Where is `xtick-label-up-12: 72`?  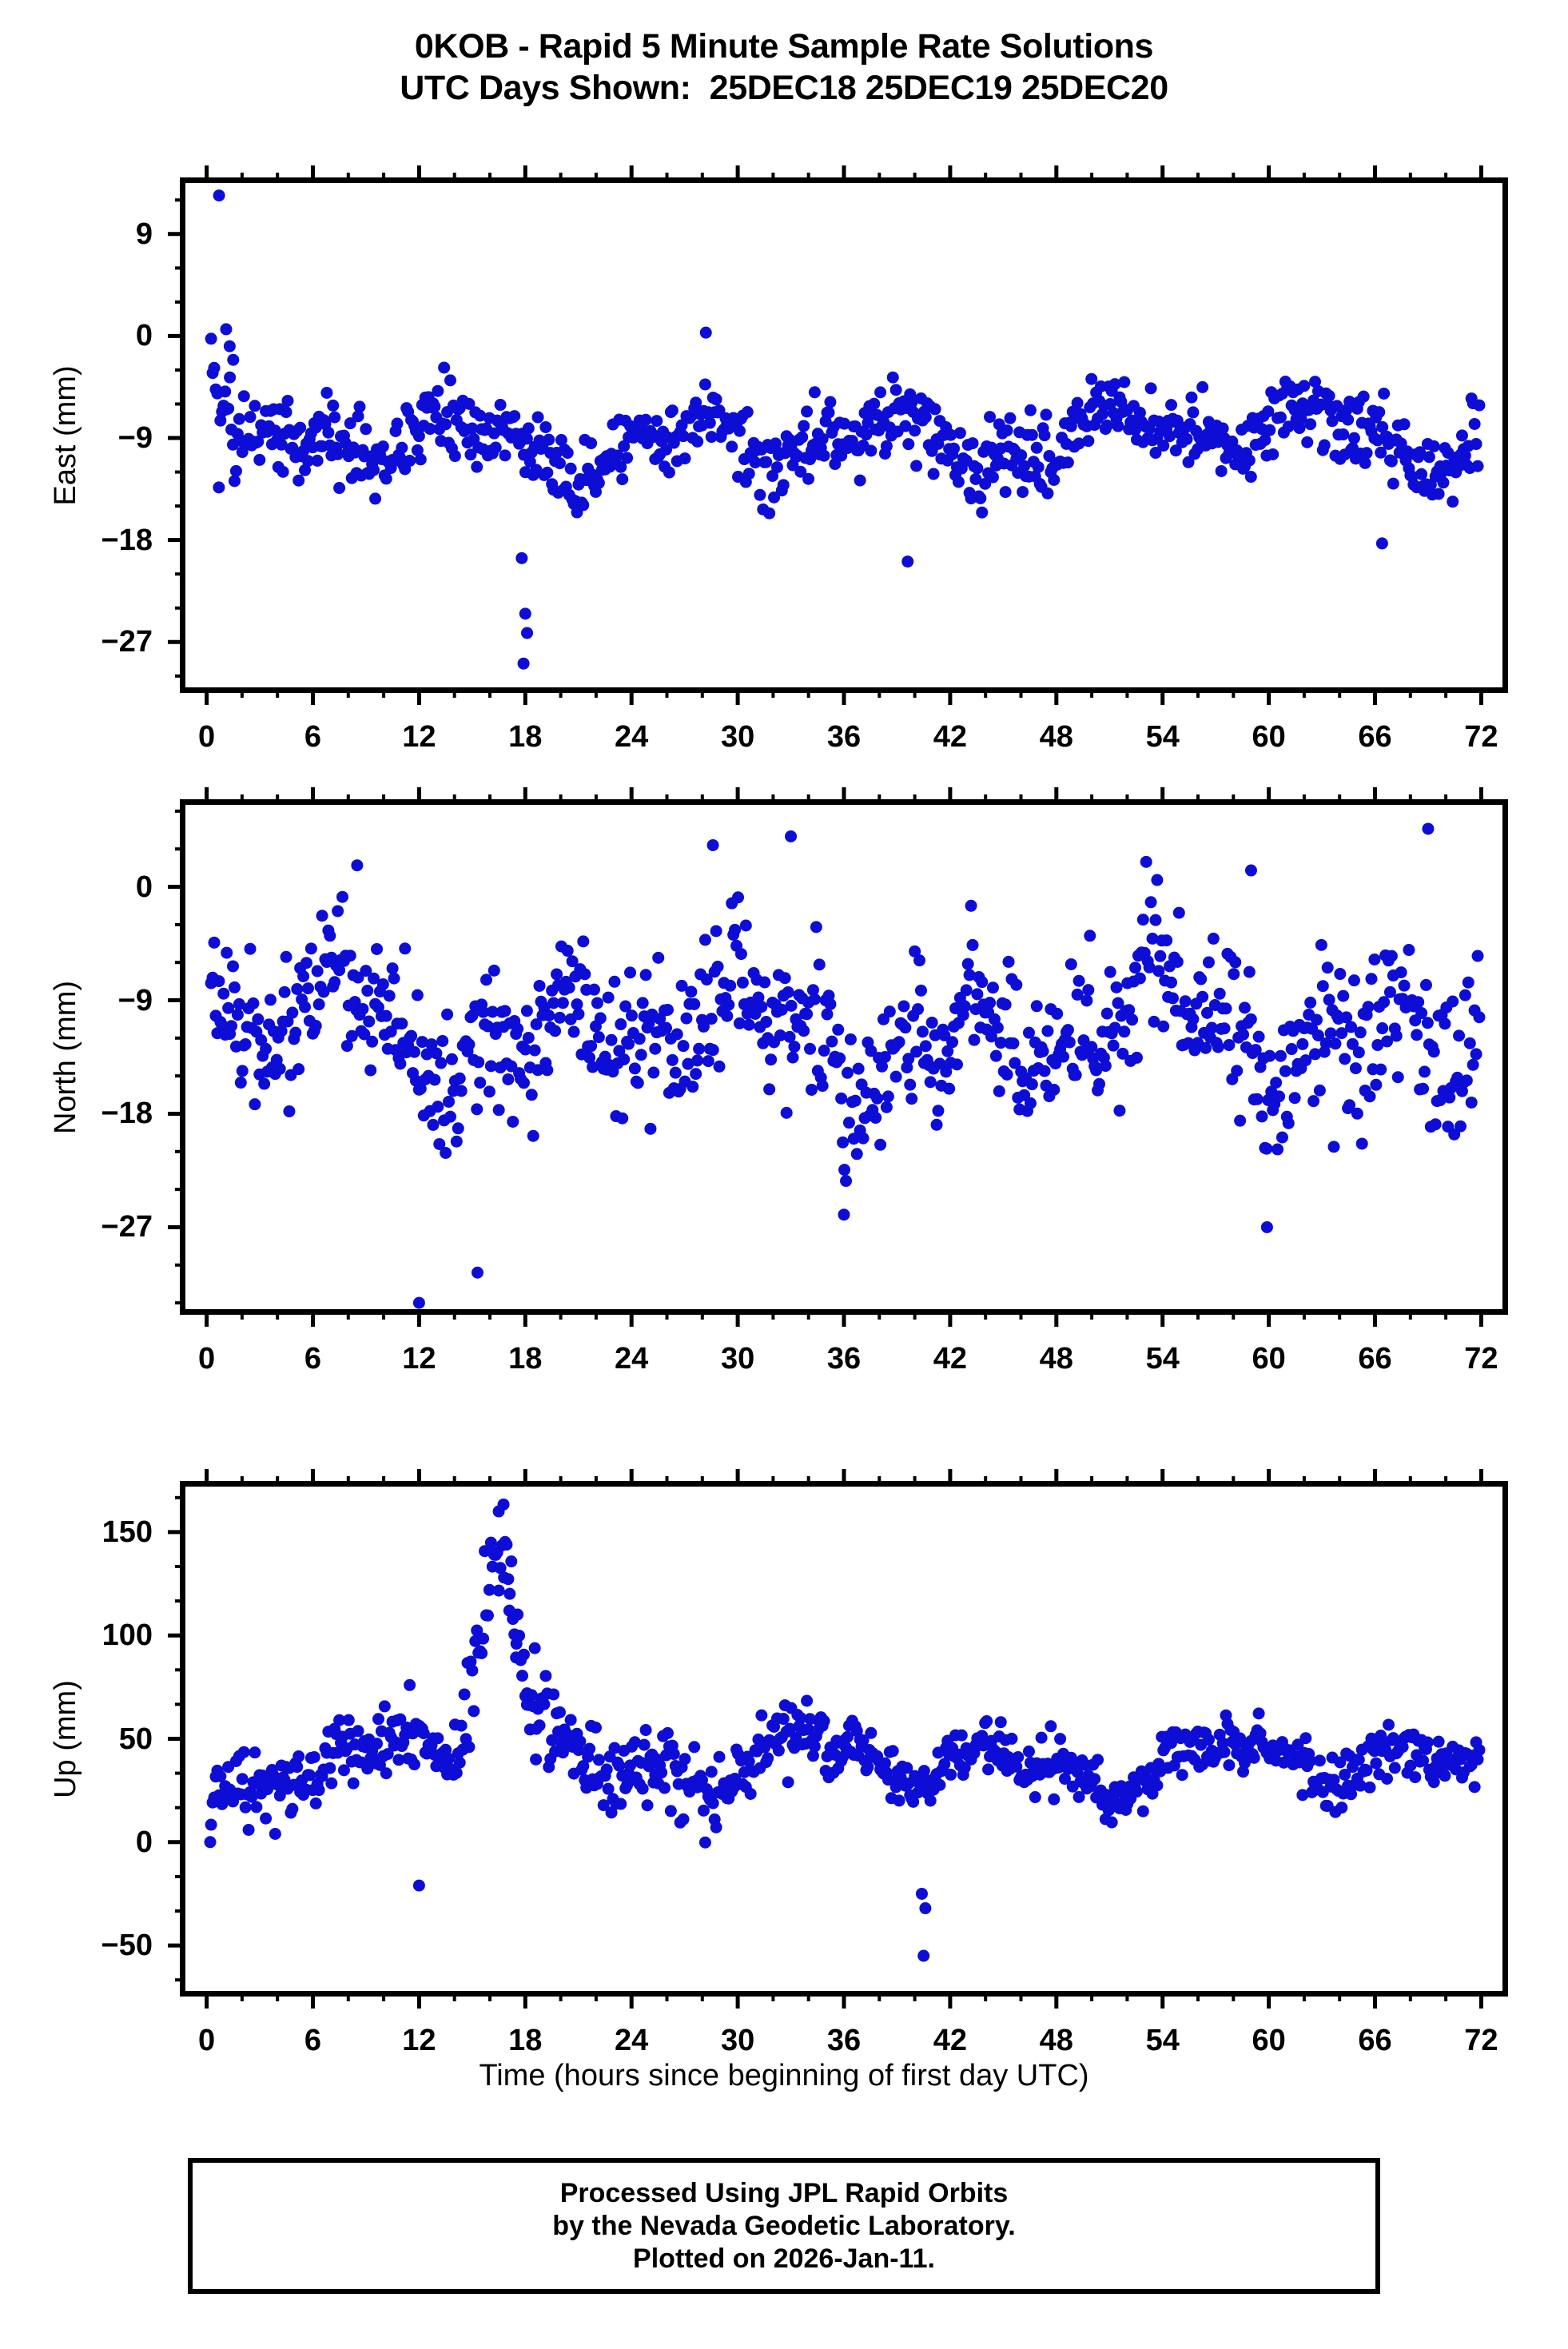
xtick-label-up-12: 72 is located at coordinates (1481, 2041).